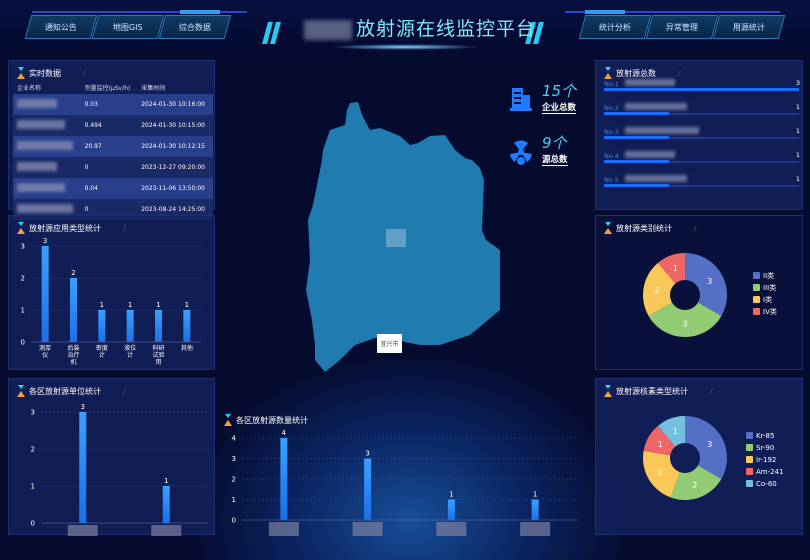 The width and height of the screenshot is (810, 560). I want to click on rank-number: No.5, so click(611, 180).